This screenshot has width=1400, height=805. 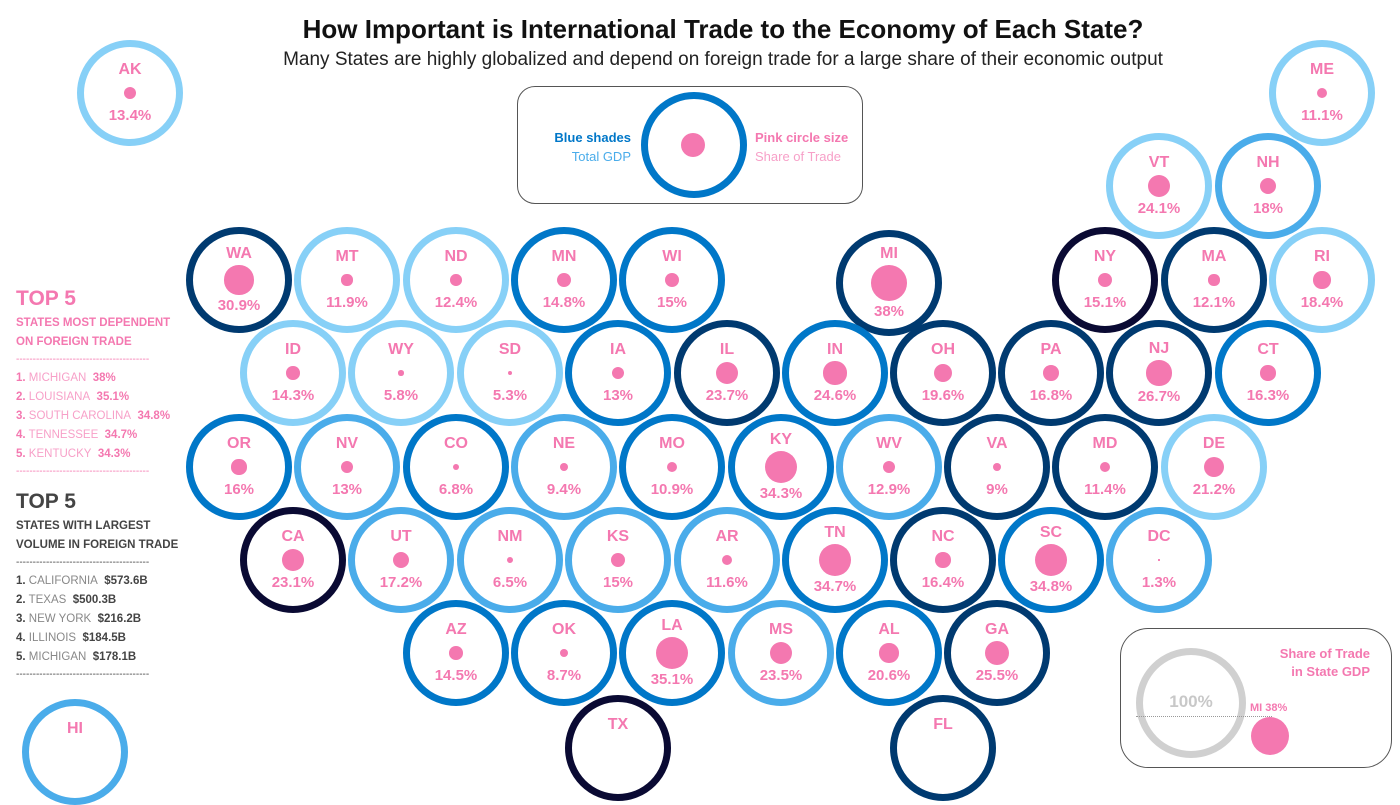 I want to click on ranking-item: 4. TENNESSEE 34.7%, so click(x=103, y=435).